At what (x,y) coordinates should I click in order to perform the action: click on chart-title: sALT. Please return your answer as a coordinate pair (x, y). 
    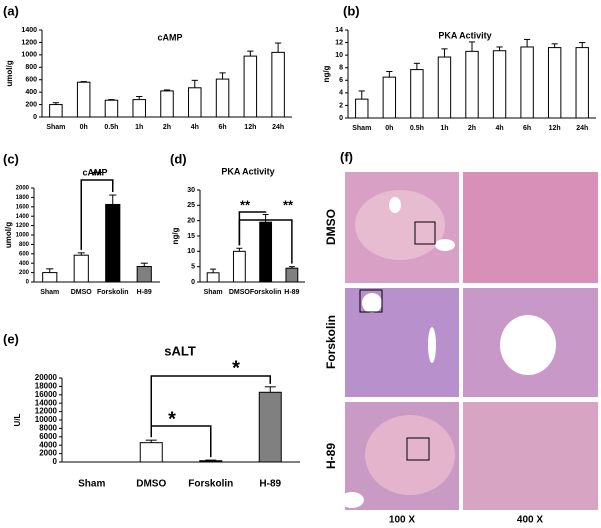
    Looking at the image, I should click on (180, 350).